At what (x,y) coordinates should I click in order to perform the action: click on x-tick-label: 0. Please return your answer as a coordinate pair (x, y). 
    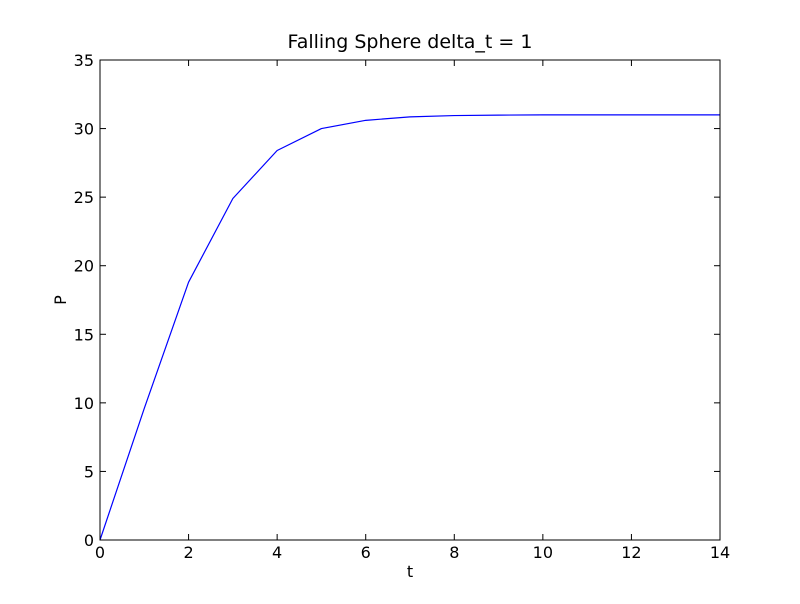
    Looking at the image, I should click on (100, 552).